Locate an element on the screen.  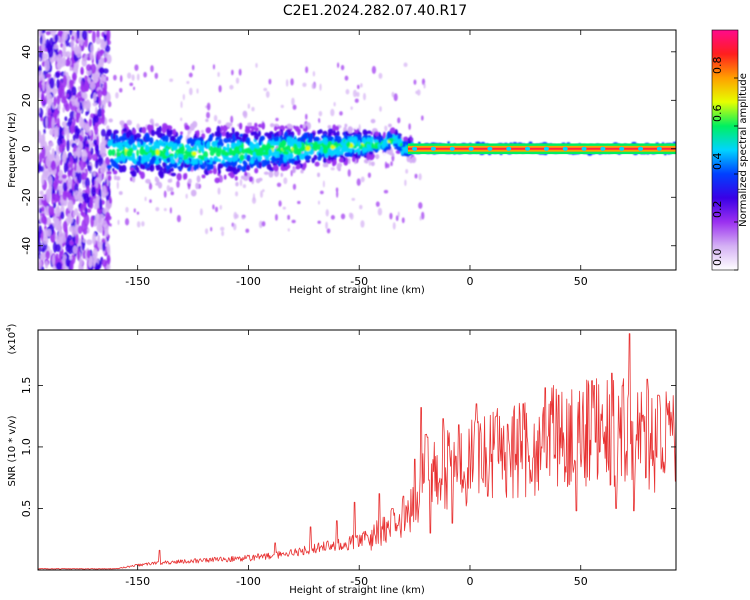
spectrogram-y-tick-label: 0 is located at coordinates (26, 148).